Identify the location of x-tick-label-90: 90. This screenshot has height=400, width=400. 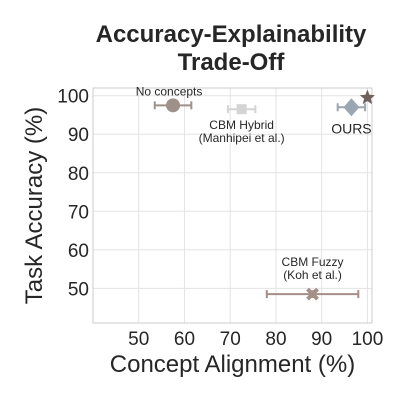
(321, 339).